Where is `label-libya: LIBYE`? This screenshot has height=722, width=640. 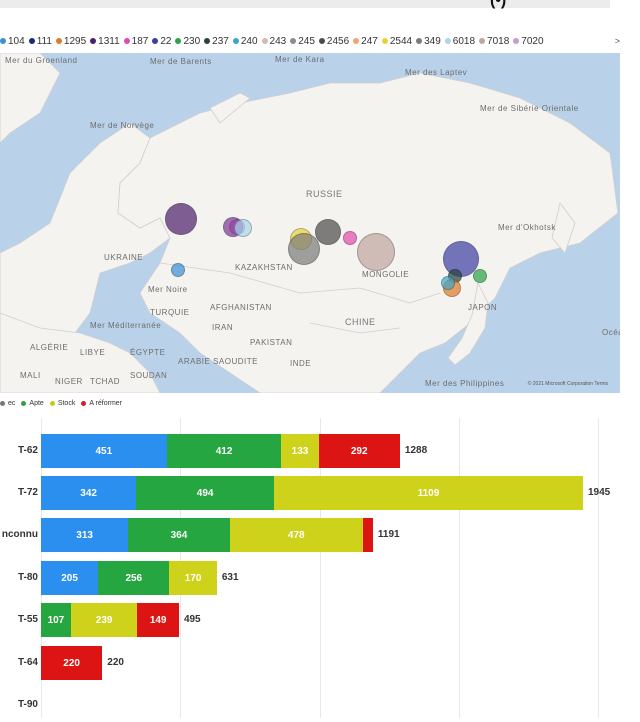
label-libya: LIBYE is located at coordinates (93, 352).